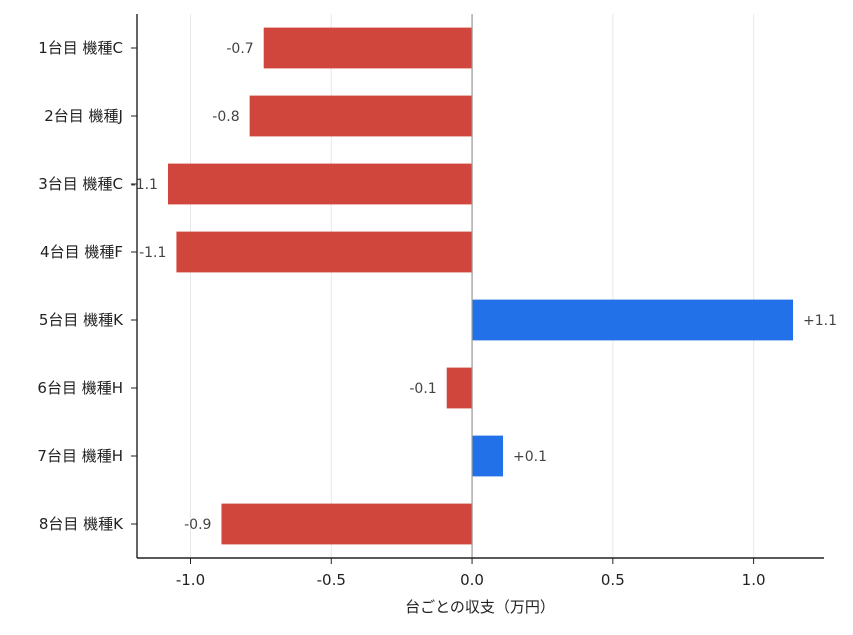  Describe the element at coordinates (613, 580) in the screenshot. I see `x-tick-label: 0.5` at that location.